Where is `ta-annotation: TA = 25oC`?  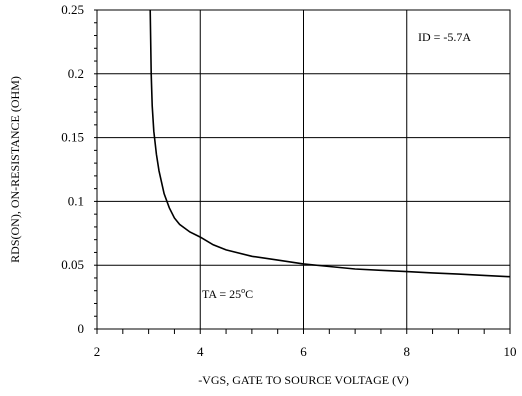
ta-annotation: TA = 25oC is located at coordinates (227, 293).